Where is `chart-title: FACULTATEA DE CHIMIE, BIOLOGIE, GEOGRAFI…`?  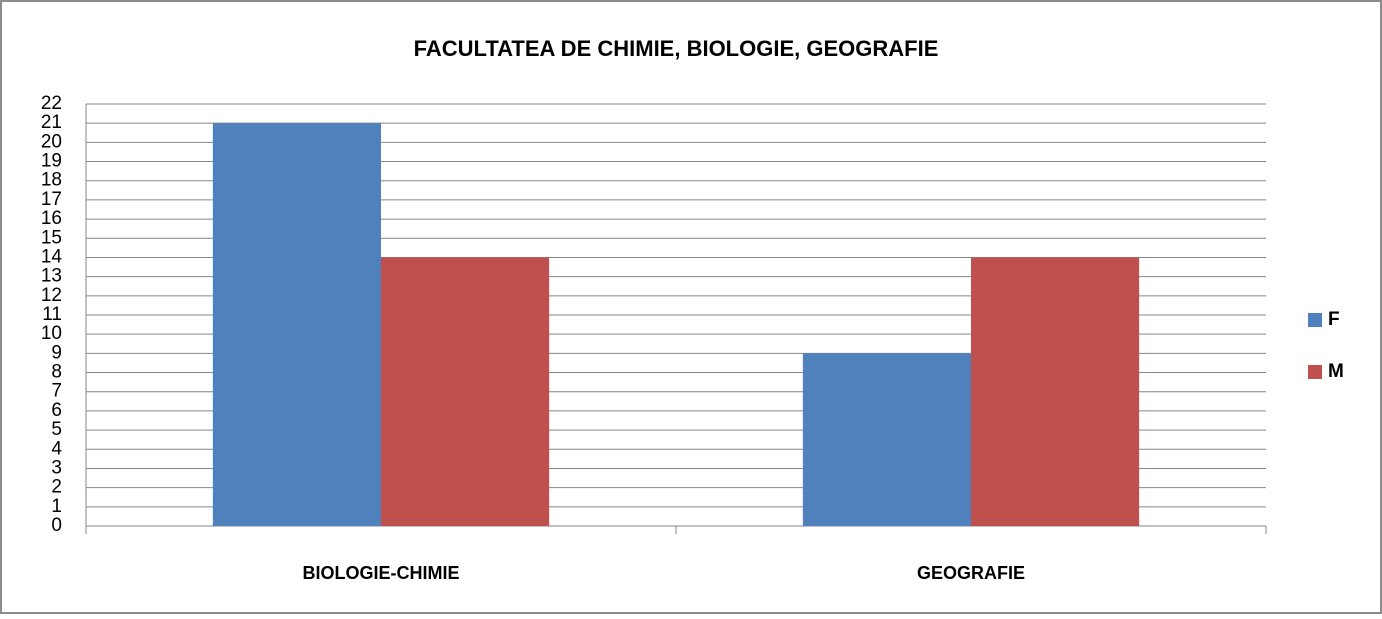 chart-title: FACULTATEA DE CHIMIE, BIOLOGIE, GEOGRAFI… is located at coordinates (676, 48).